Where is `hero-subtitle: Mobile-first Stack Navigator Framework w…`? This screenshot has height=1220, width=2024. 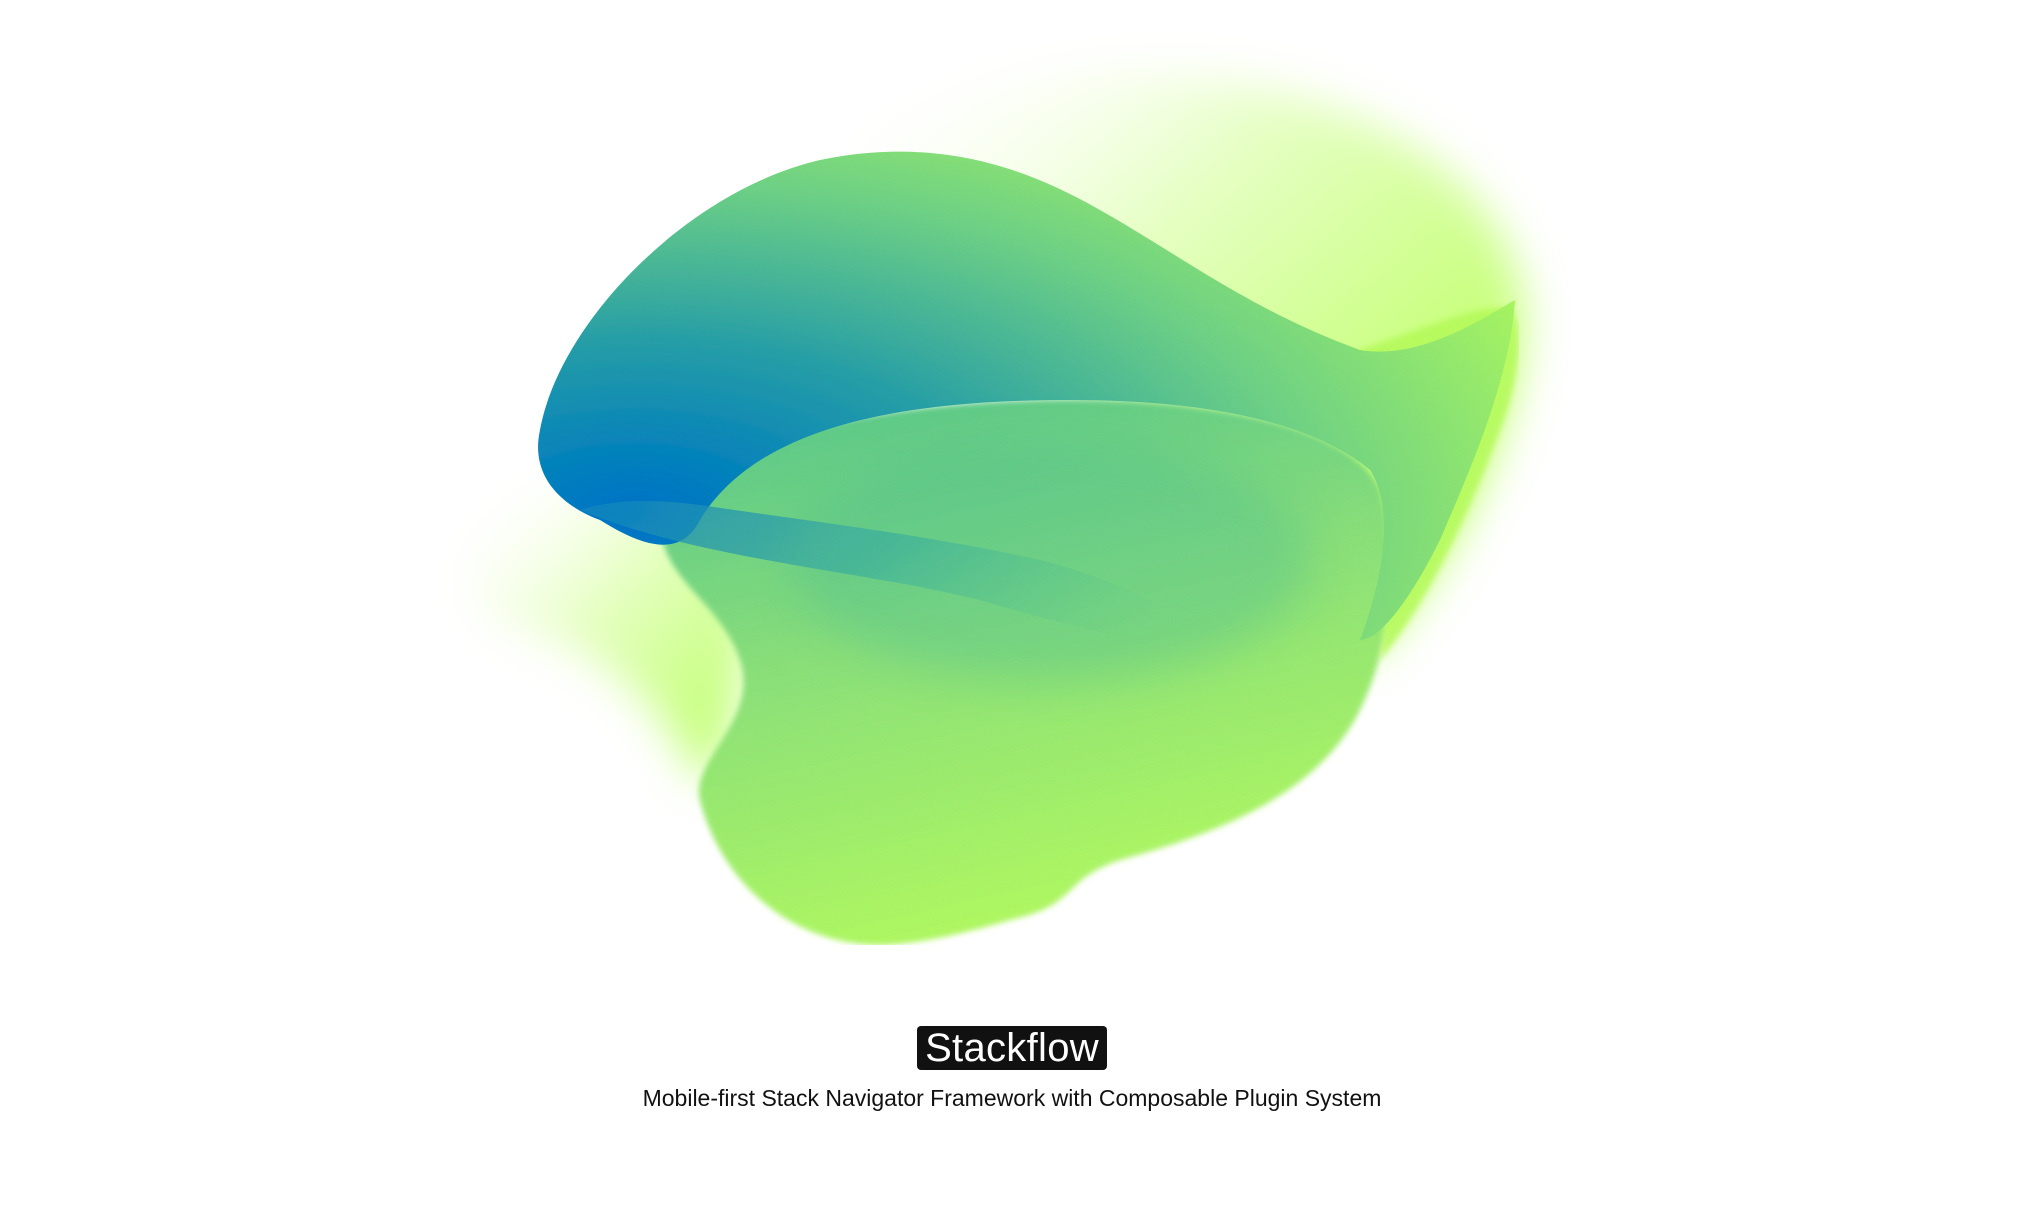
hero-subtitle: Mobile-first Stack Navigator Framework w… is located at coordinates (1012, 1098).